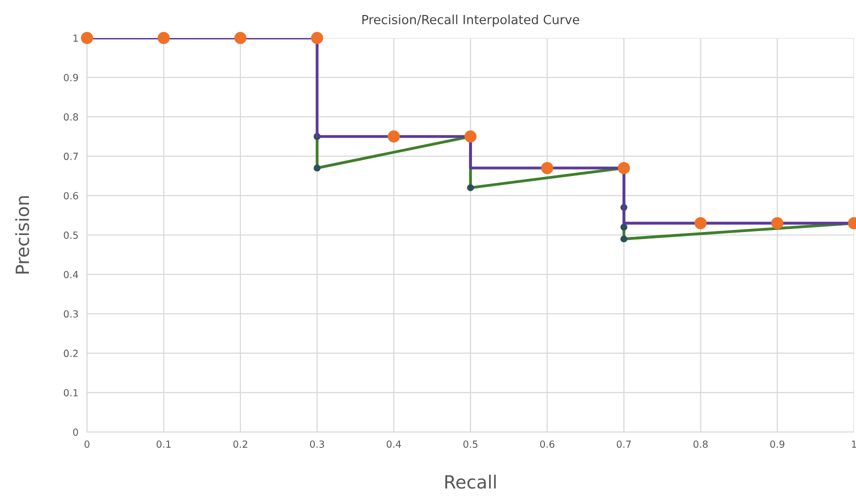 The height and width of the screenshot is (497, 856). I want to click on x-tick-label: 0.5, so click(470, 444).